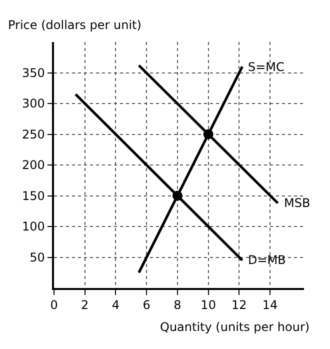  What do you see at coordinates (33, 134) in the screenshot?
I see `y-tick-label: 250` at bounding box center [33, 134].